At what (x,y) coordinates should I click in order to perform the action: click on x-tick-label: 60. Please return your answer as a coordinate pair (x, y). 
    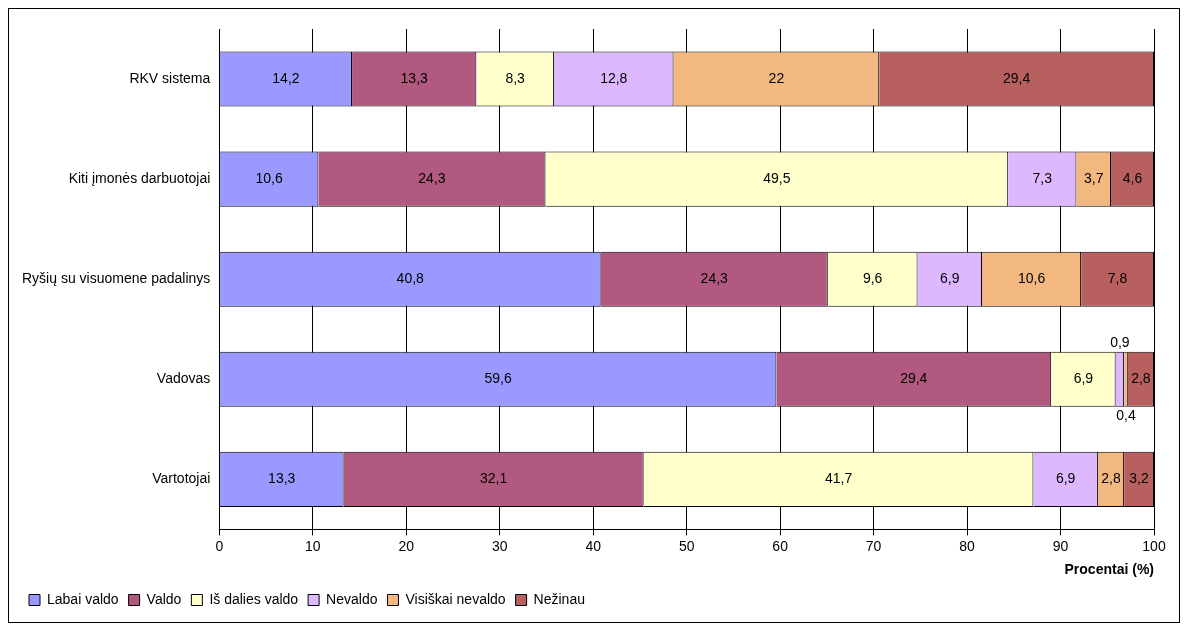
    Looking at the image, I should click on (780, 545).